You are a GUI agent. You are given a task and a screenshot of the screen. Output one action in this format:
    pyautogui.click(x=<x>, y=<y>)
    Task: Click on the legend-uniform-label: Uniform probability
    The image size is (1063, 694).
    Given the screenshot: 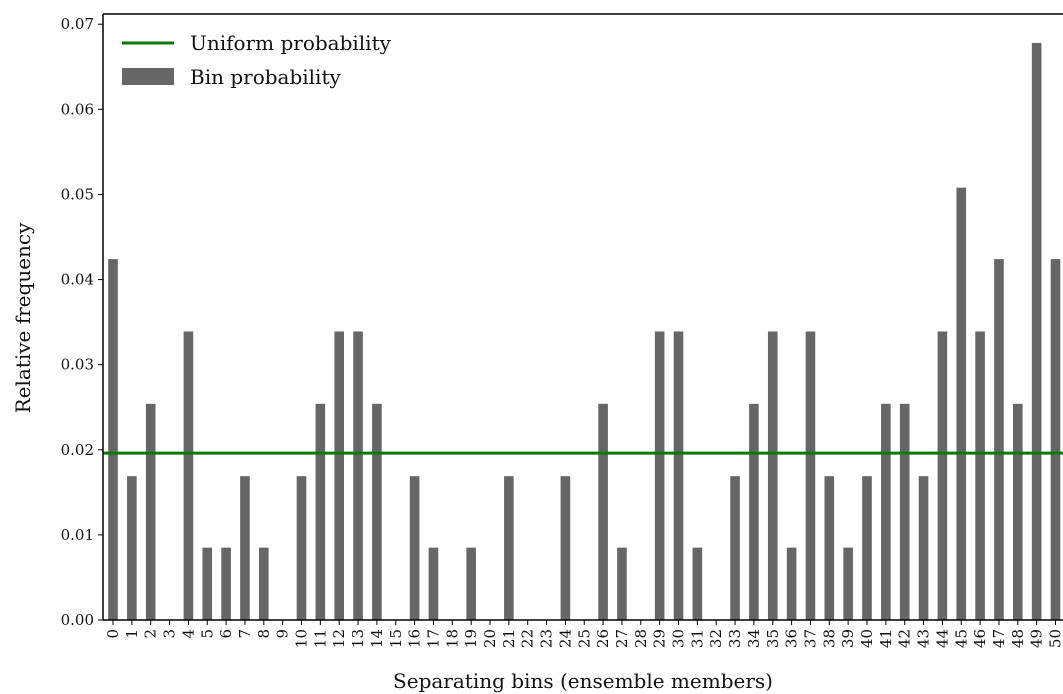 What is the action you would take?
    pyautogui.click(x=291, y=43)
    